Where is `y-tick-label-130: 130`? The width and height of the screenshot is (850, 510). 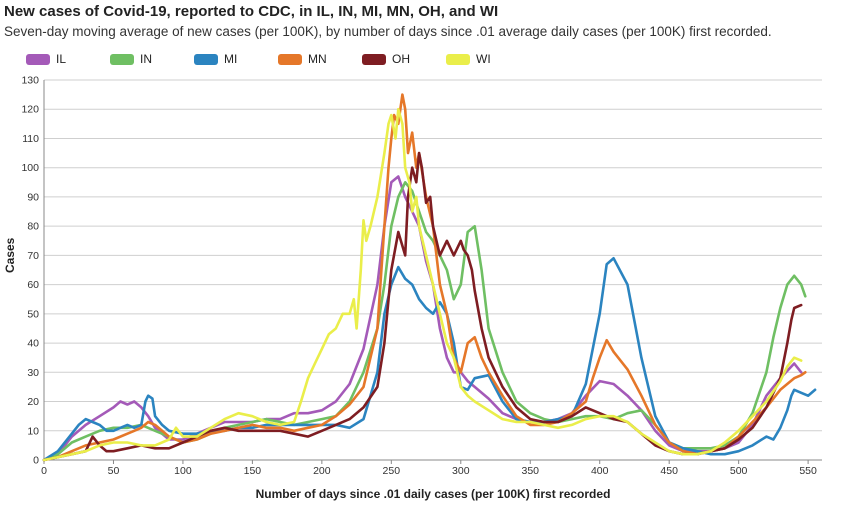
y-tick-label-130: 130 is located at coordinates (30, 81).